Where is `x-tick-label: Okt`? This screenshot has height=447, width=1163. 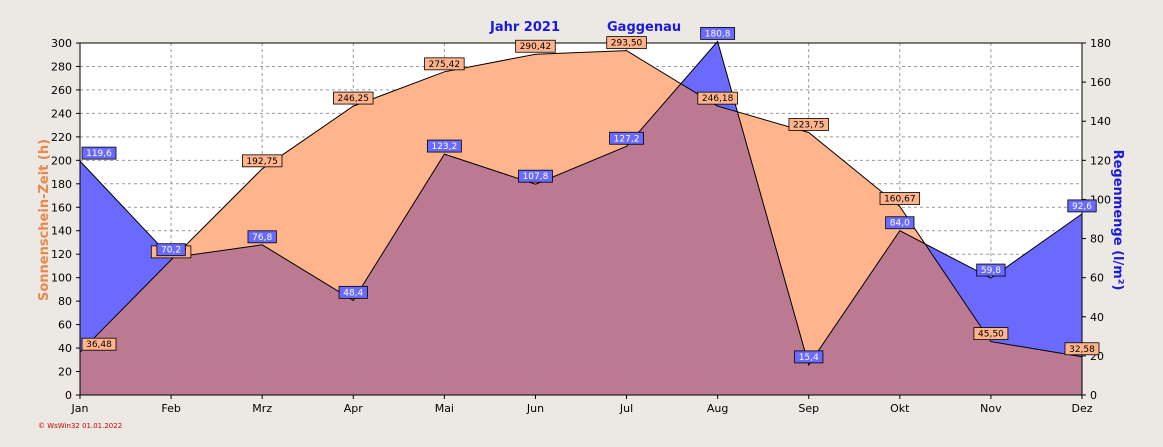
x-tick-label: Okt is located at coordinates (900, 408).